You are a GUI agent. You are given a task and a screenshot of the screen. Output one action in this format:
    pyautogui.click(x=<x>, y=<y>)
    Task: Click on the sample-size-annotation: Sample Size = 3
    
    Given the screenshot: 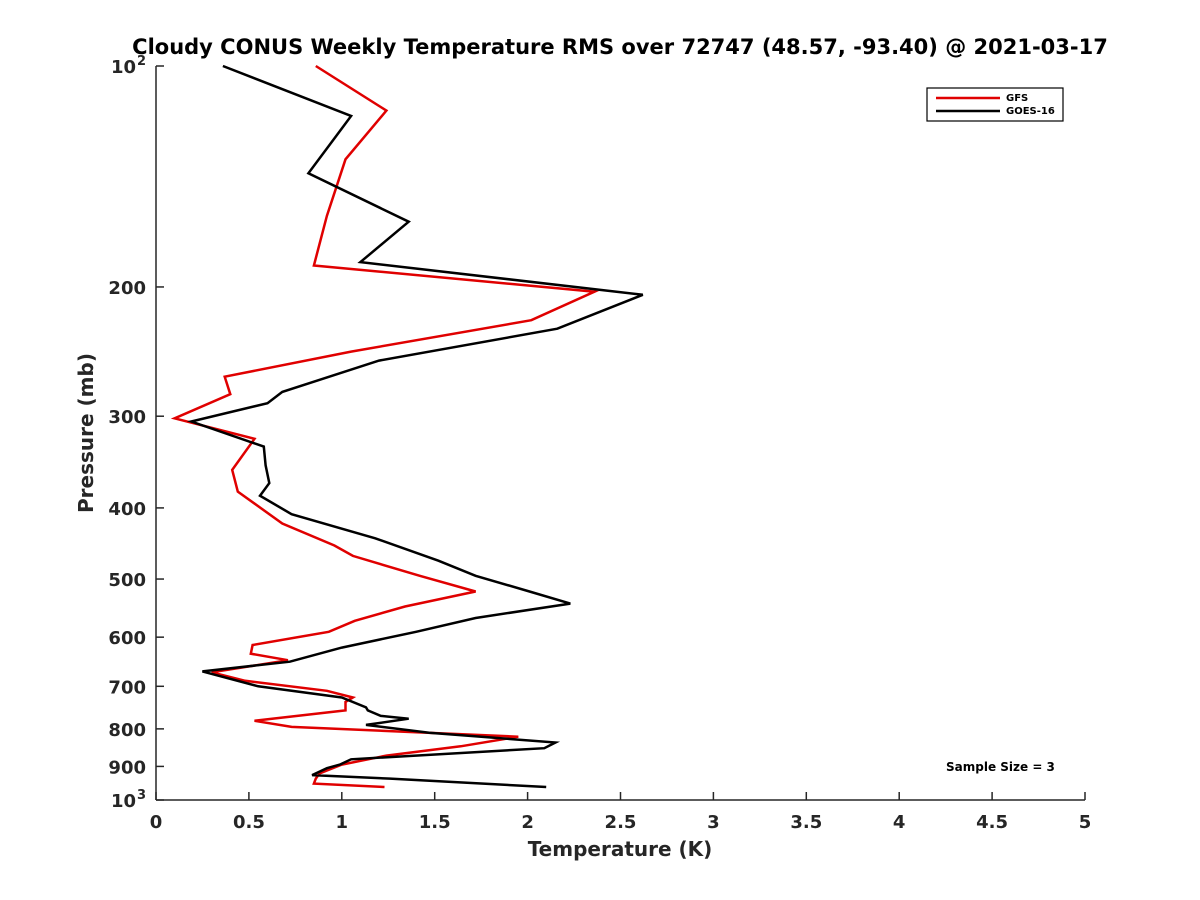 What is the action you would take?
    pyautogui.click(x=1000, y=767)
    